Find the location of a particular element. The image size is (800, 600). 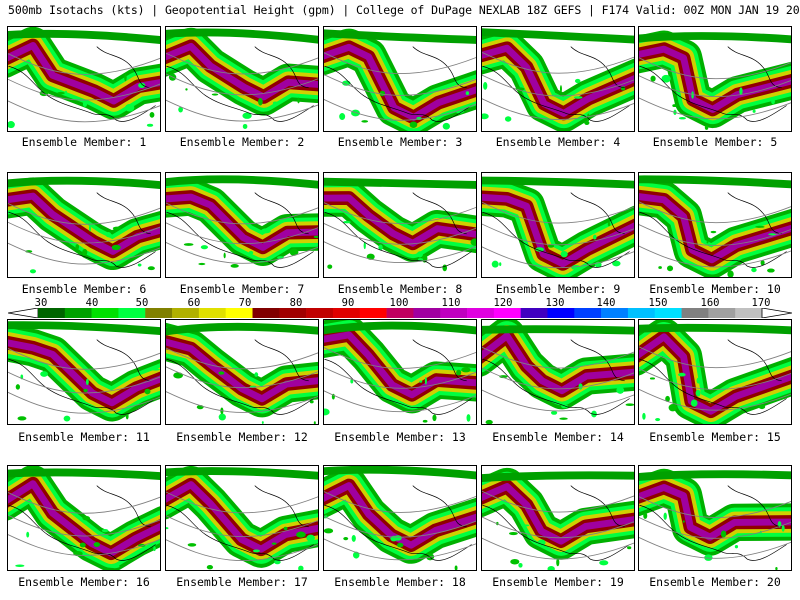

jet-stream-map is located at coordinates (400, 224).